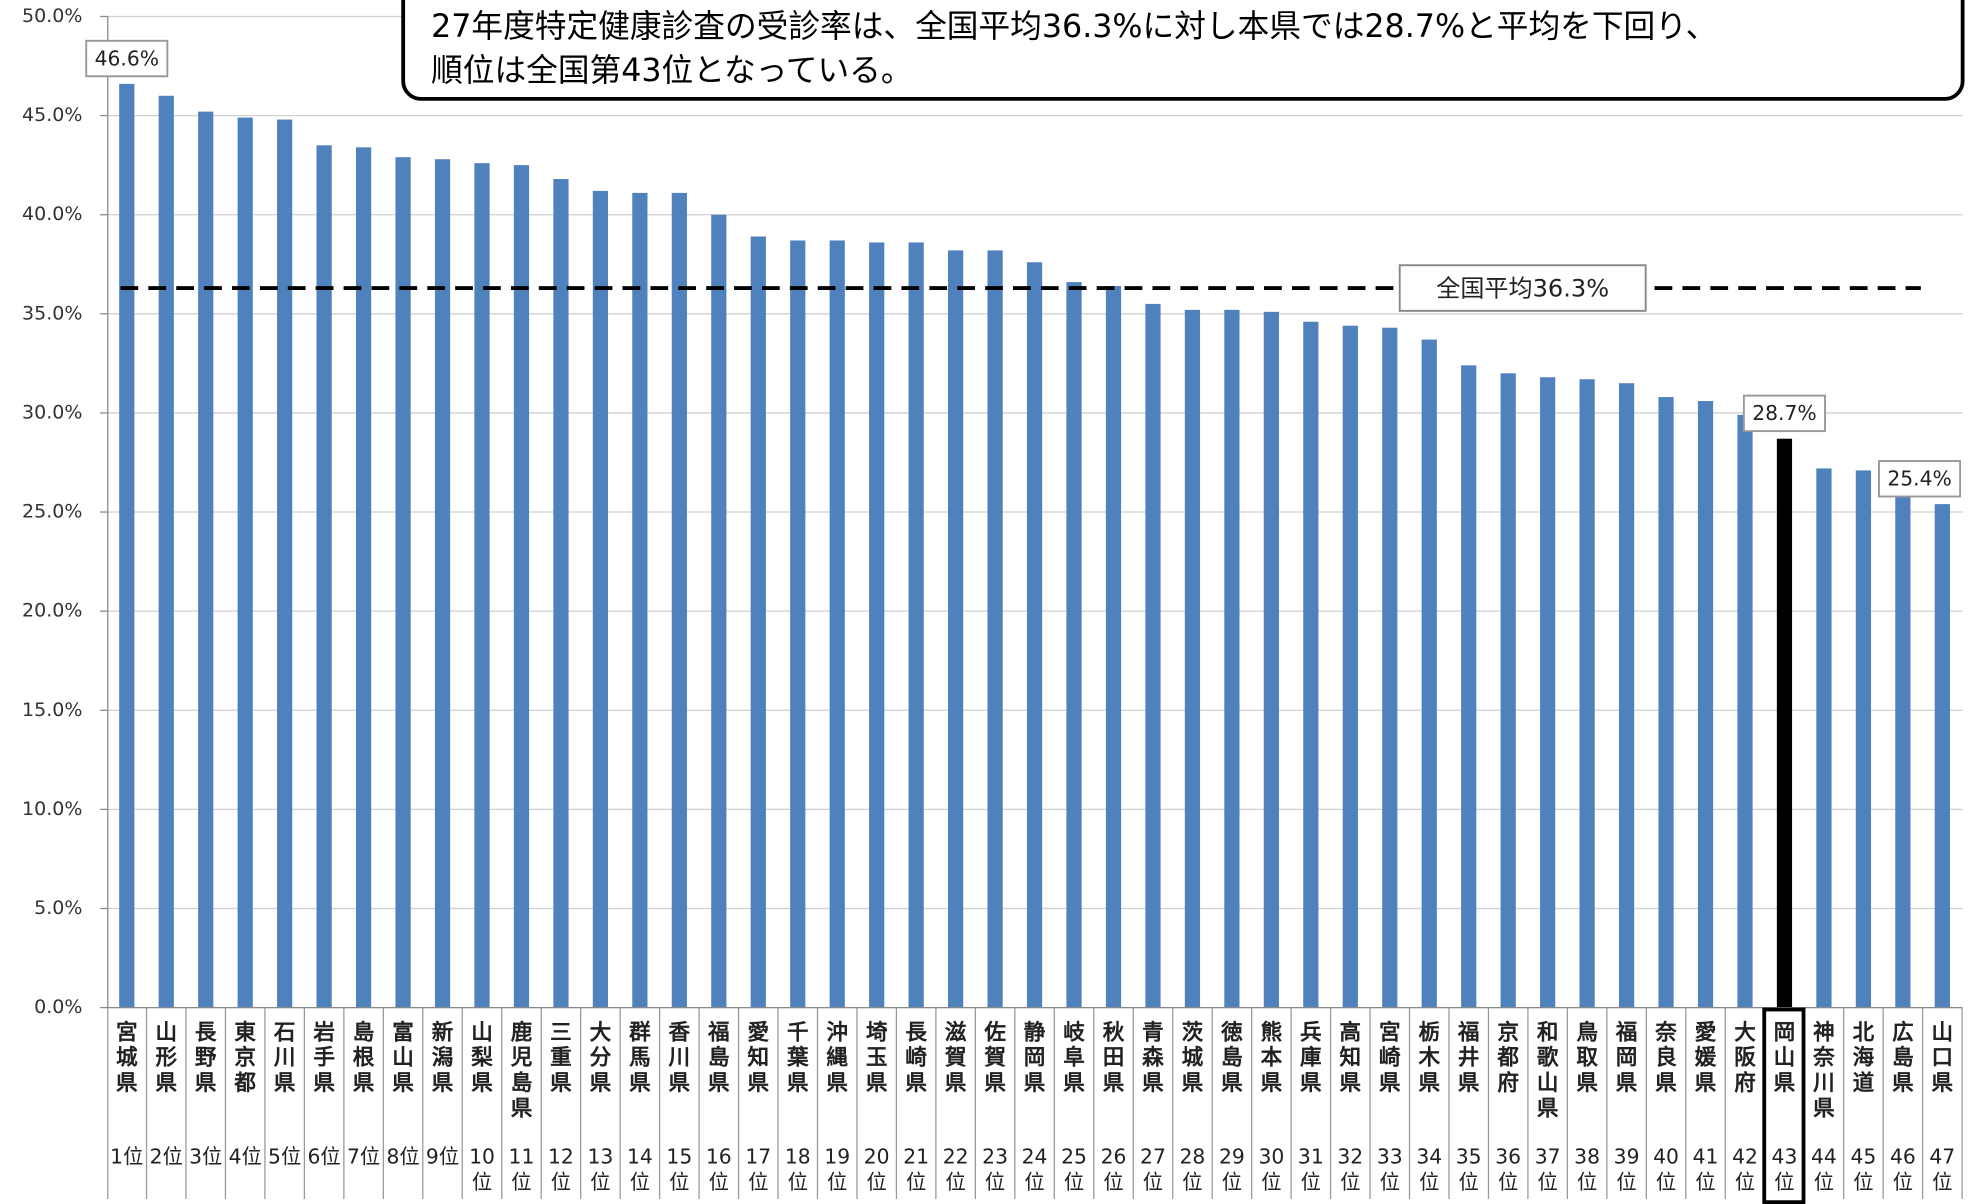  I want to click on category-label: 神奈川県, so click(1824, 1071).